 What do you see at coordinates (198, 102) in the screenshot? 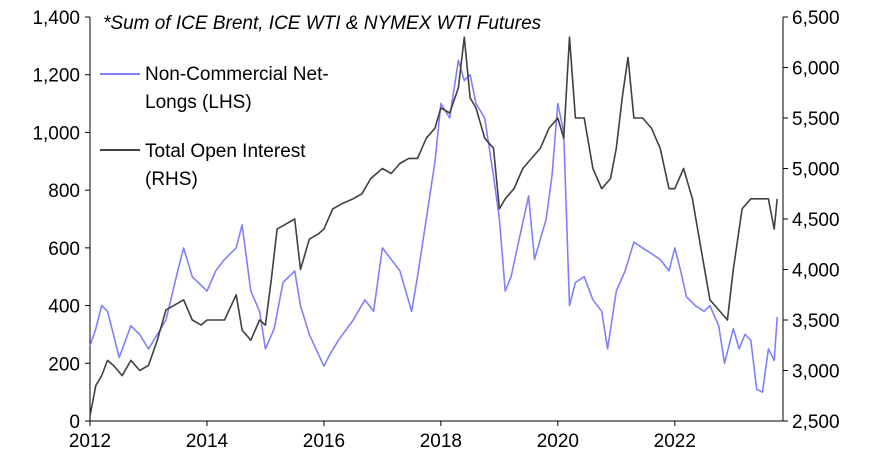
I see `legend-label-net-longs-2: Longs (LHS)` at bounding box center [198, 102].